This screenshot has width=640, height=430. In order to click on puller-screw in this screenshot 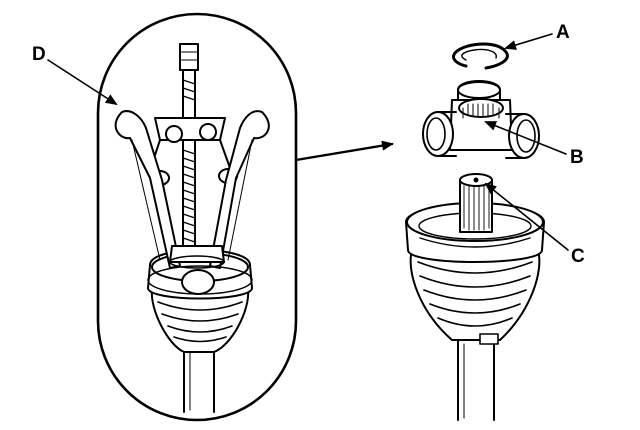, I will do `click(189, 152)`.